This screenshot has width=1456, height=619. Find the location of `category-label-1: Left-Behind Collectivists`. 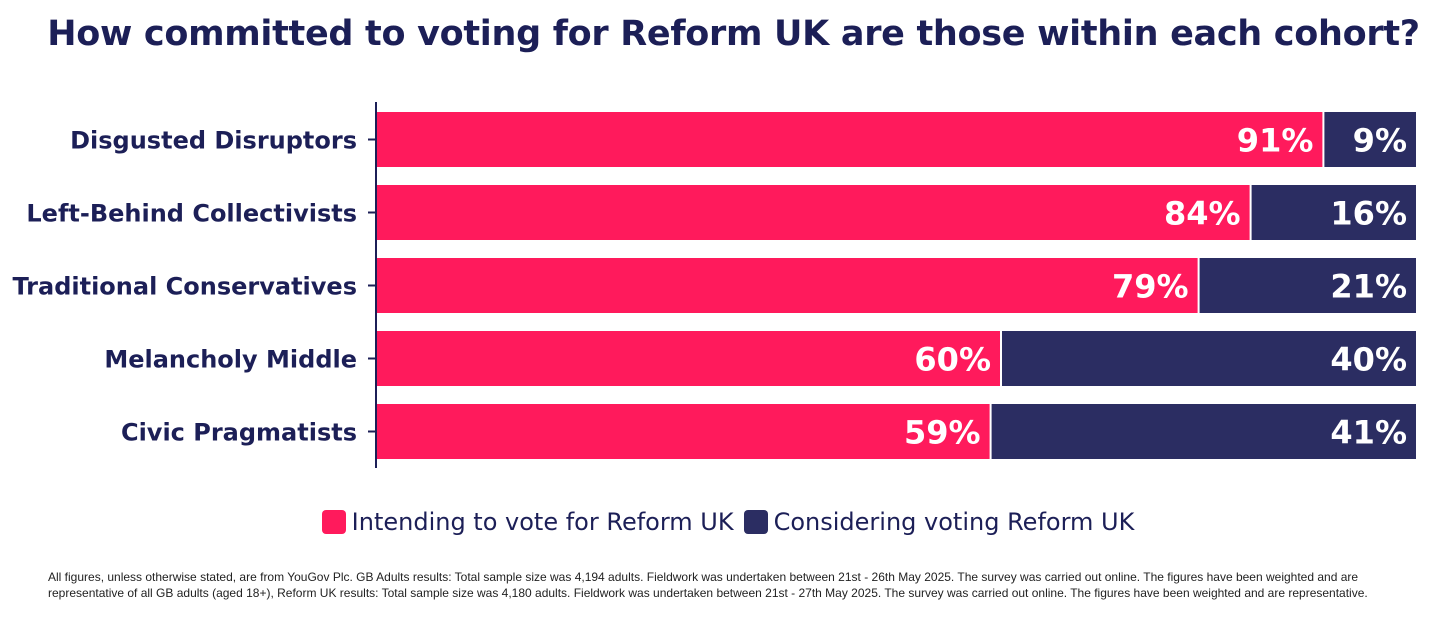

category-label-1: Left-Behind Collectivists is located at coordinates (191, 214).